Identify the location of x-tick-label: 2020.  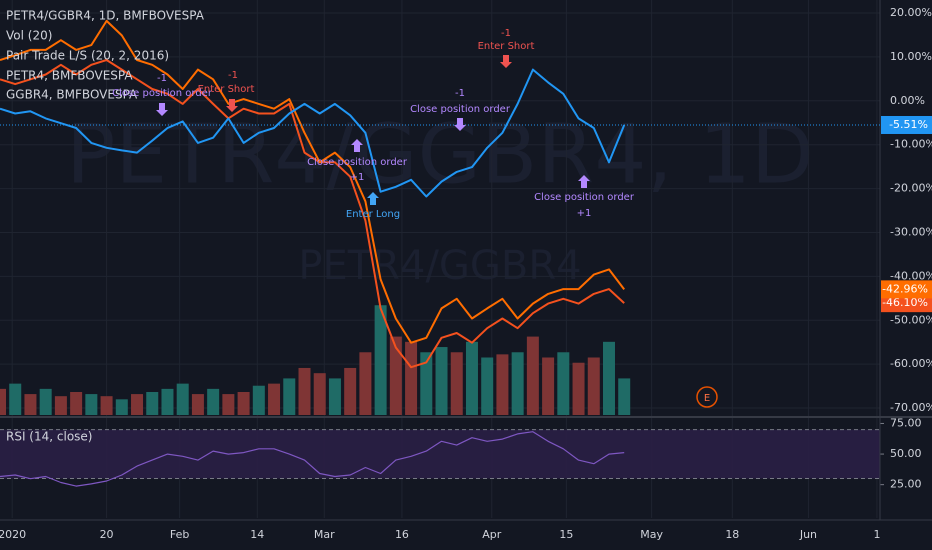
(13, 534).